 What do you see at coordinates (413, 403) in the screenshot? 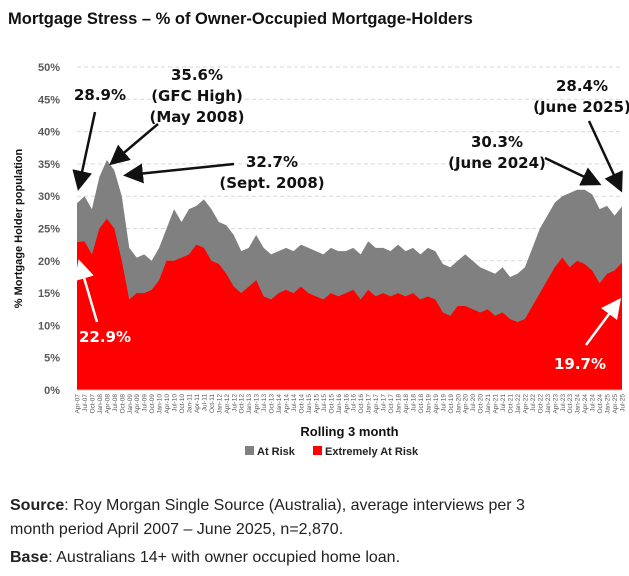
I see `x-tick-label: Jul-18` at bounding box center [413, 403].